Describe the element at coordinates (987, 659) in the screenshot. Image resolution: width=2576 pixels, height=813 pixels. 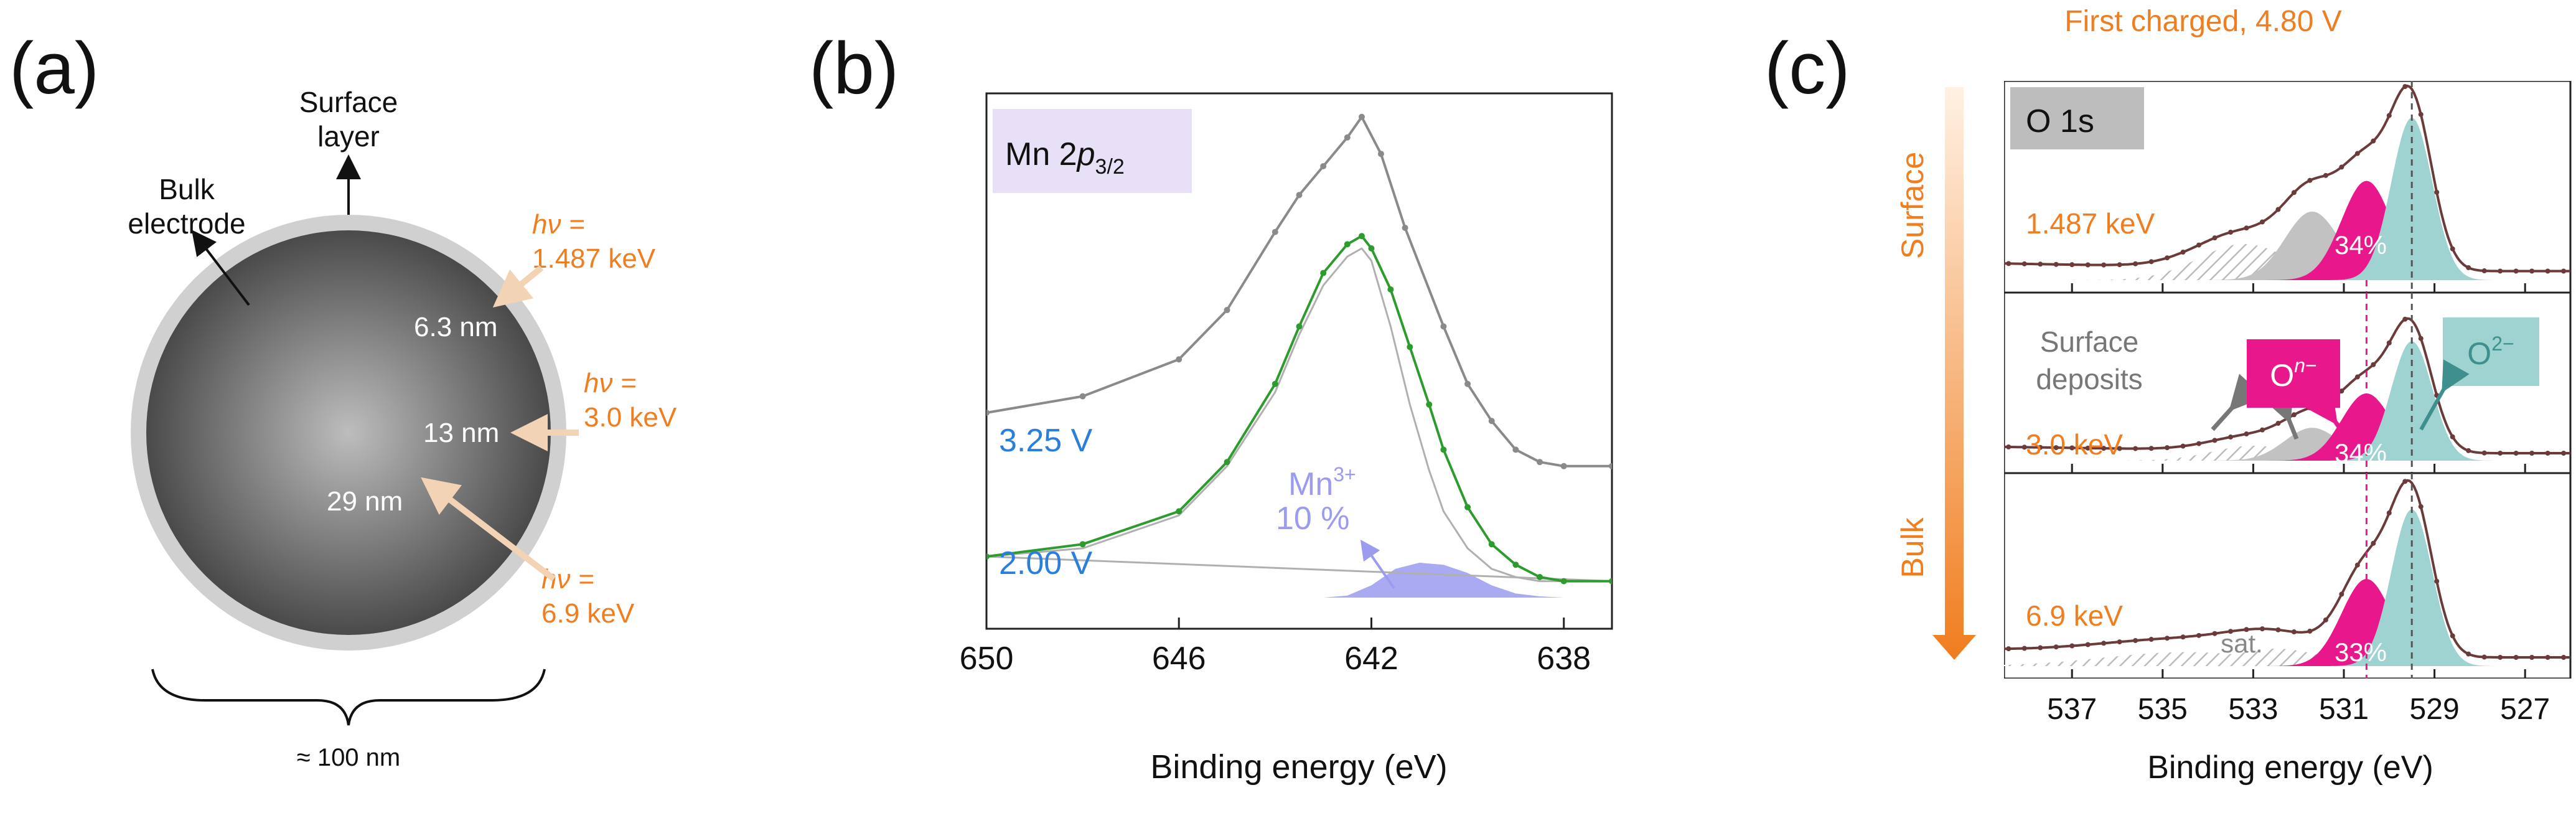
I see `x-tick-label-b: 650` at that location.